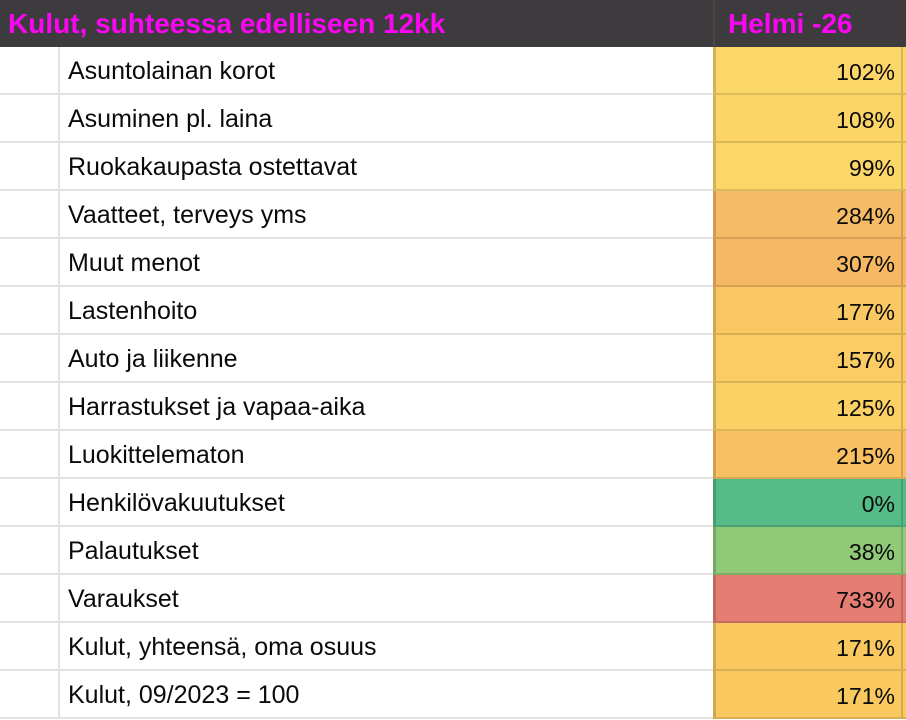 Image resolution: width=906 pixels, height=720 pixels. I want to click on category-label-cell: Asuminen pl. laina, so click(386, 119).